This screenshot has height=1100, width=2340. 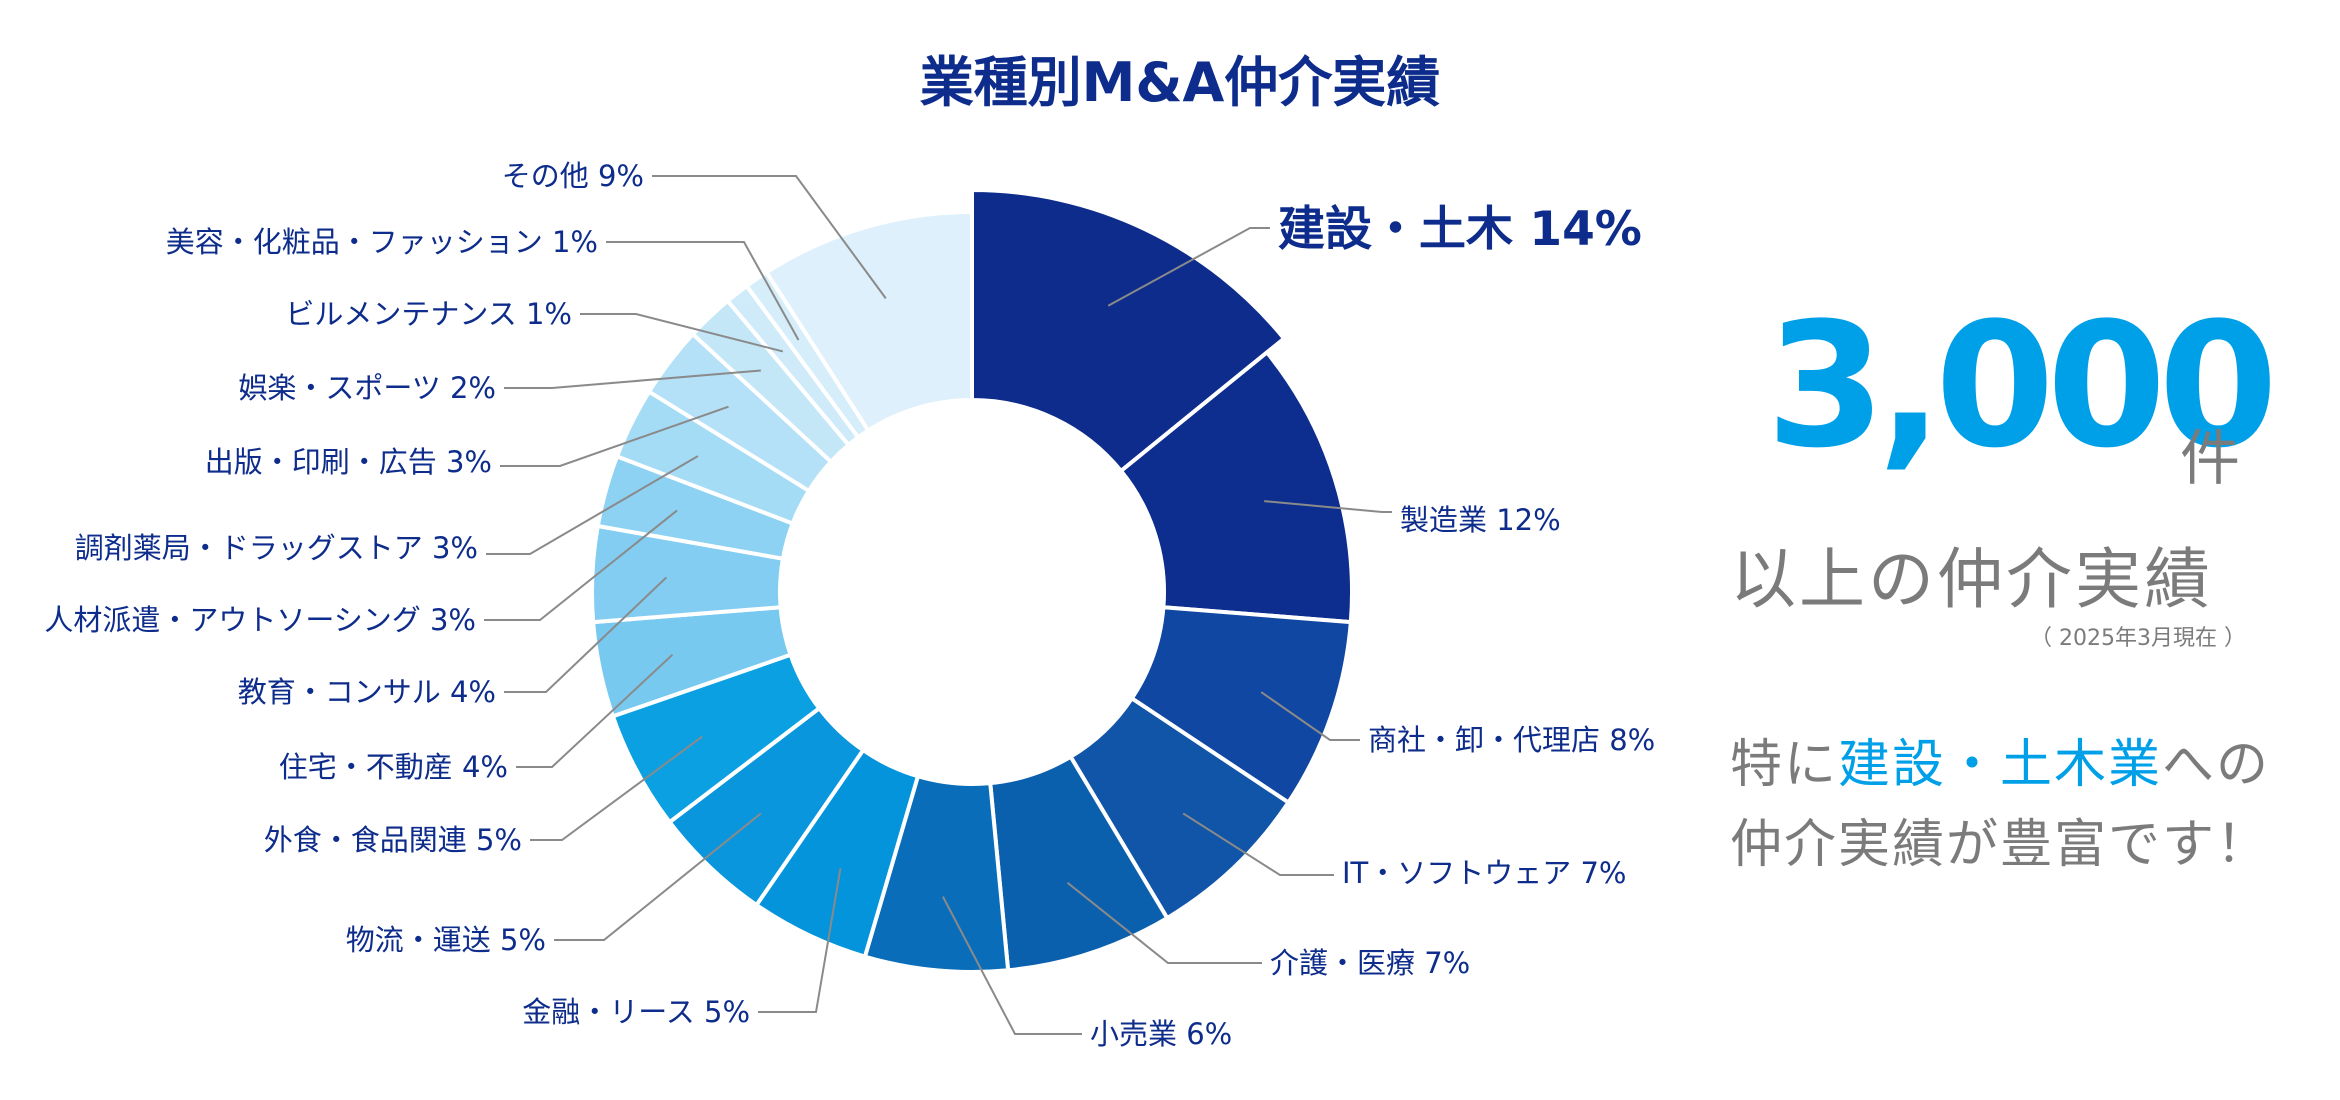 I want to click on deal-count-subheading: 以上の仲介実績, so click(x=1971, y=579).